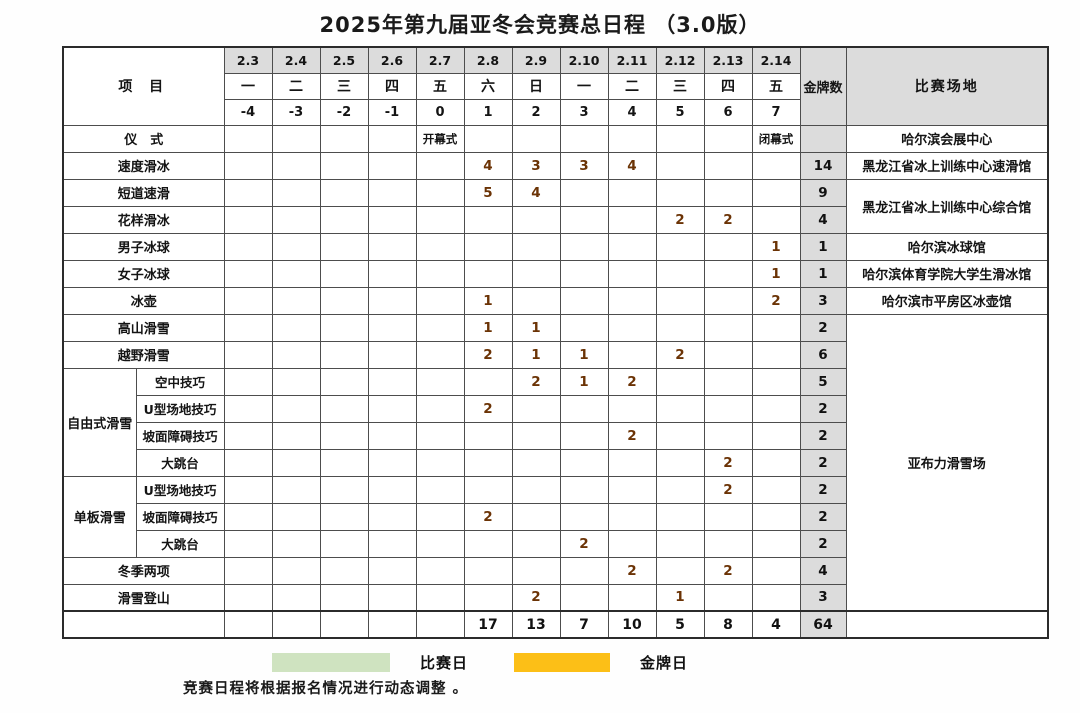 The height and width of the screenshot is (713, 1080). I want to click on date-header: 2.13, so click(728, 60).